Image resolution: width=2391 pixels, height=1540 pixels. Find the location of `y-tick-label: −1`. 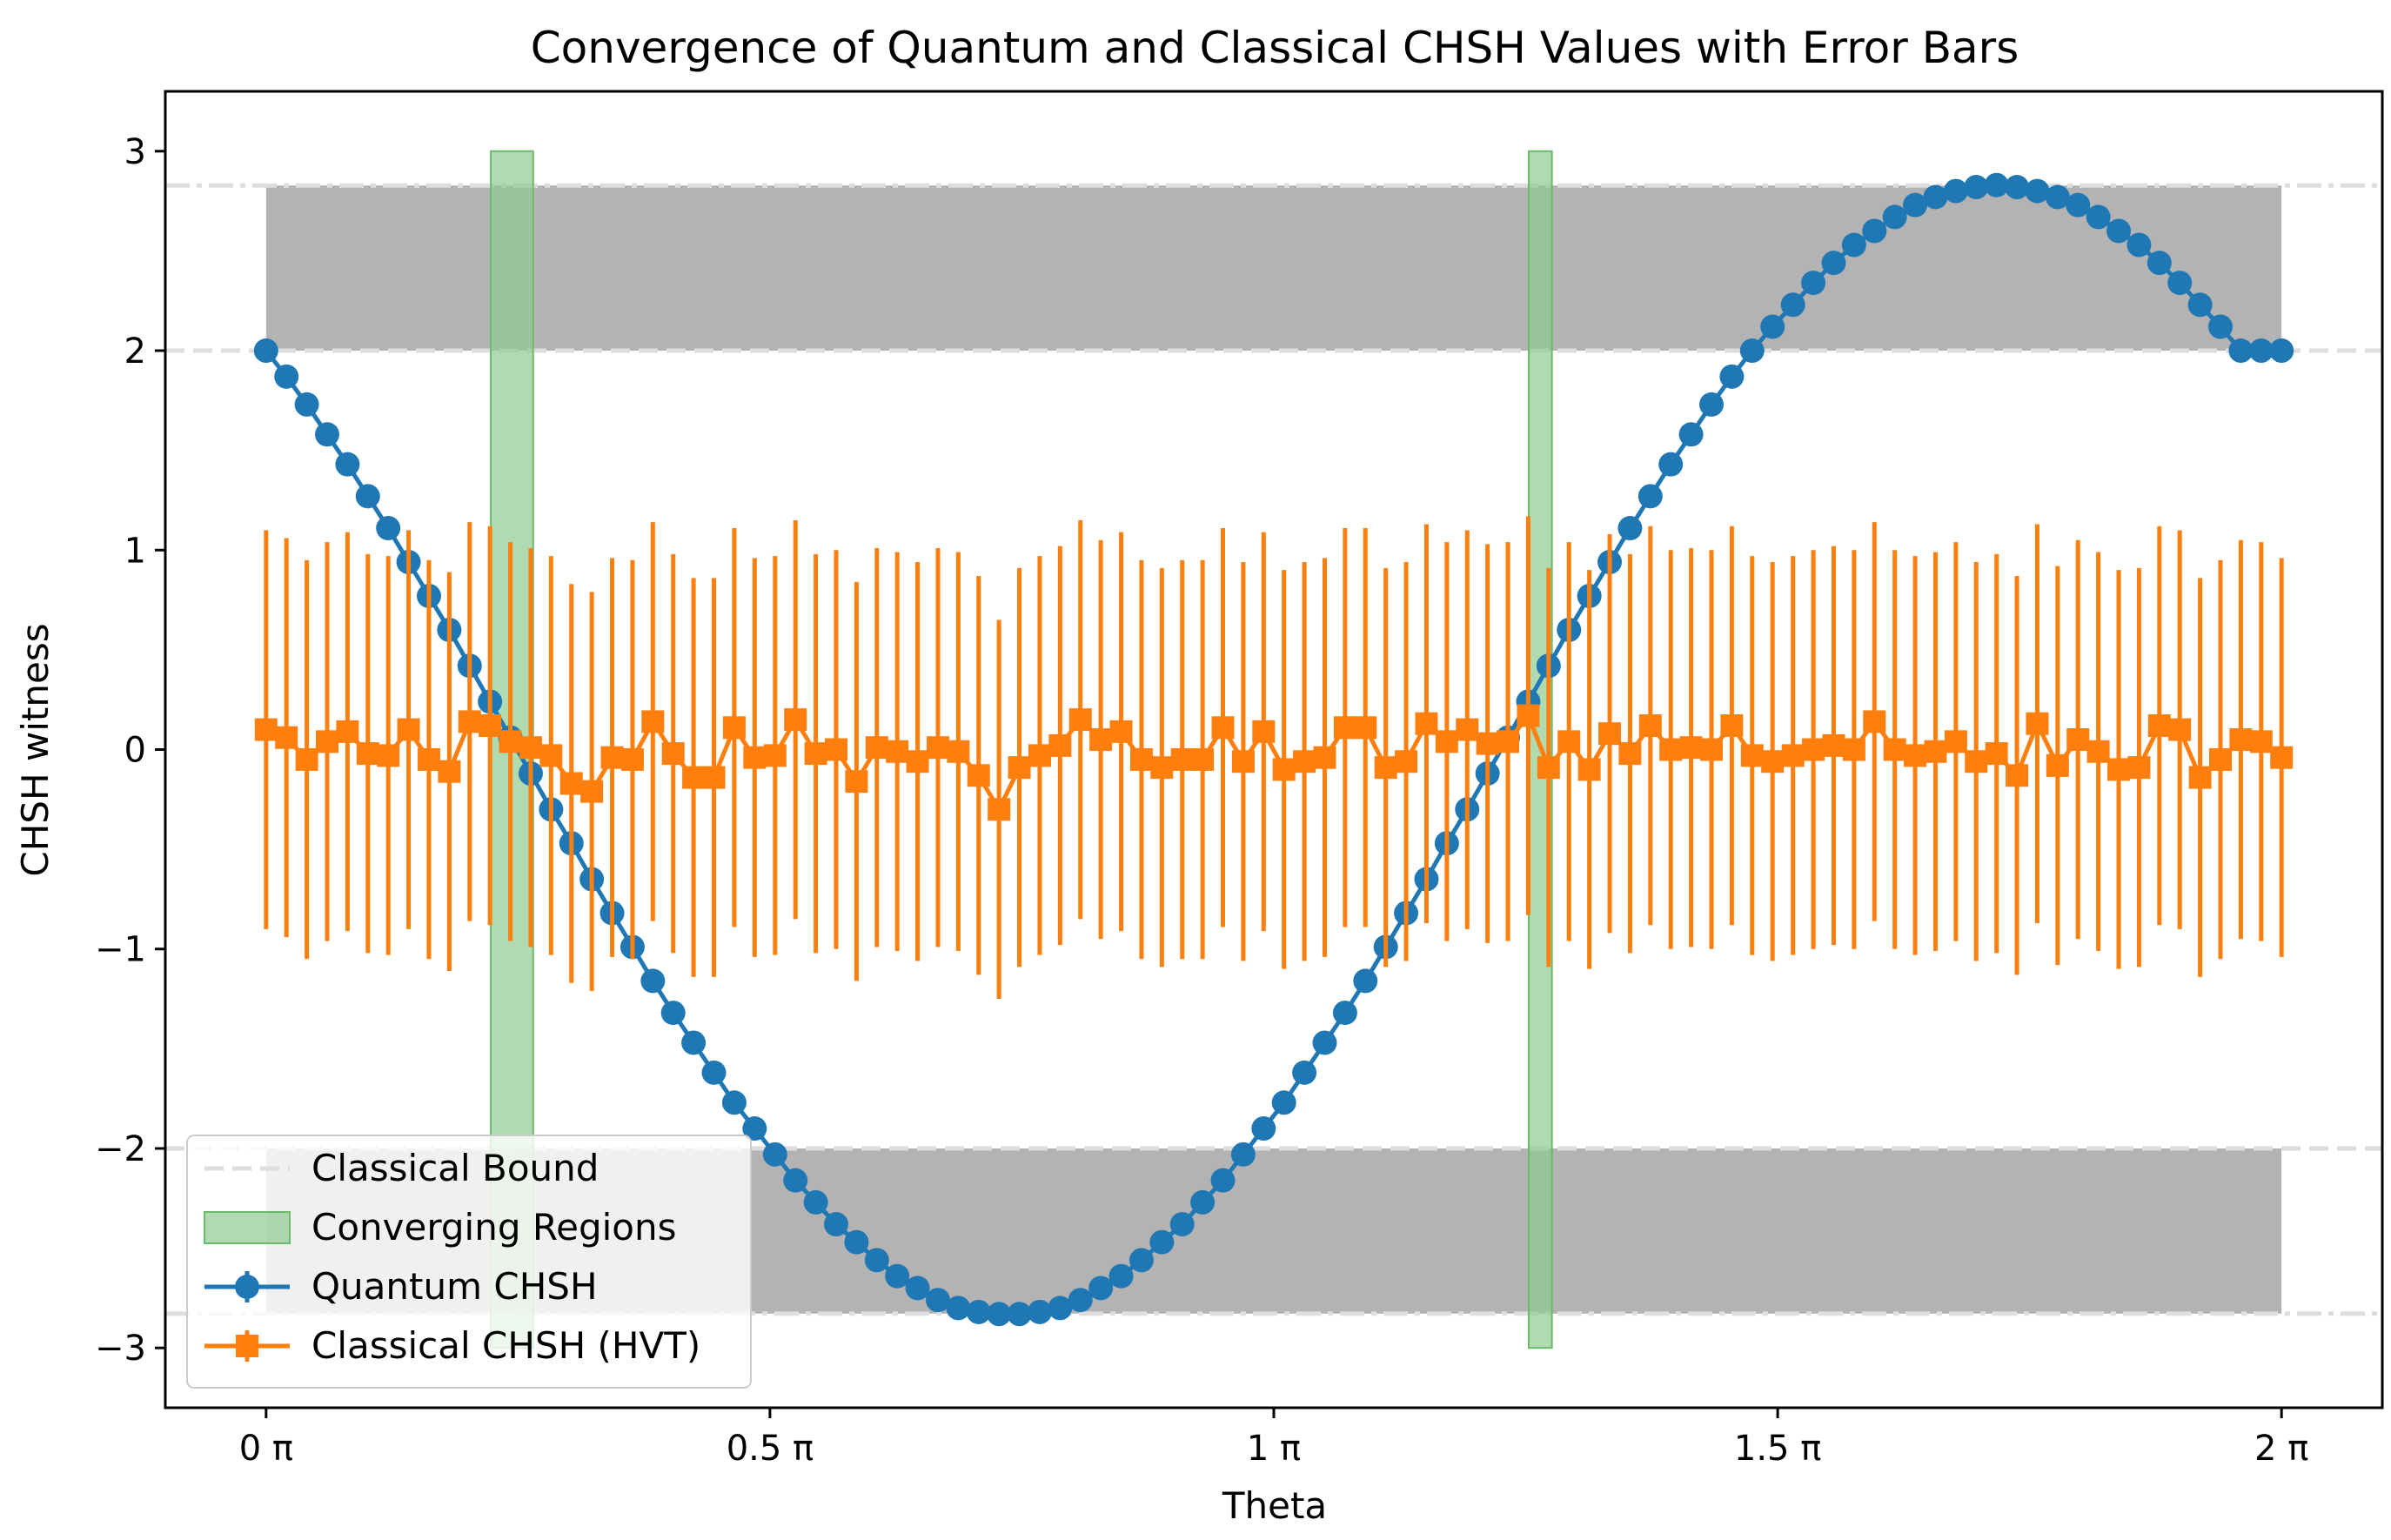

y-tick-label: −1 is located at coordinates (120, 950).